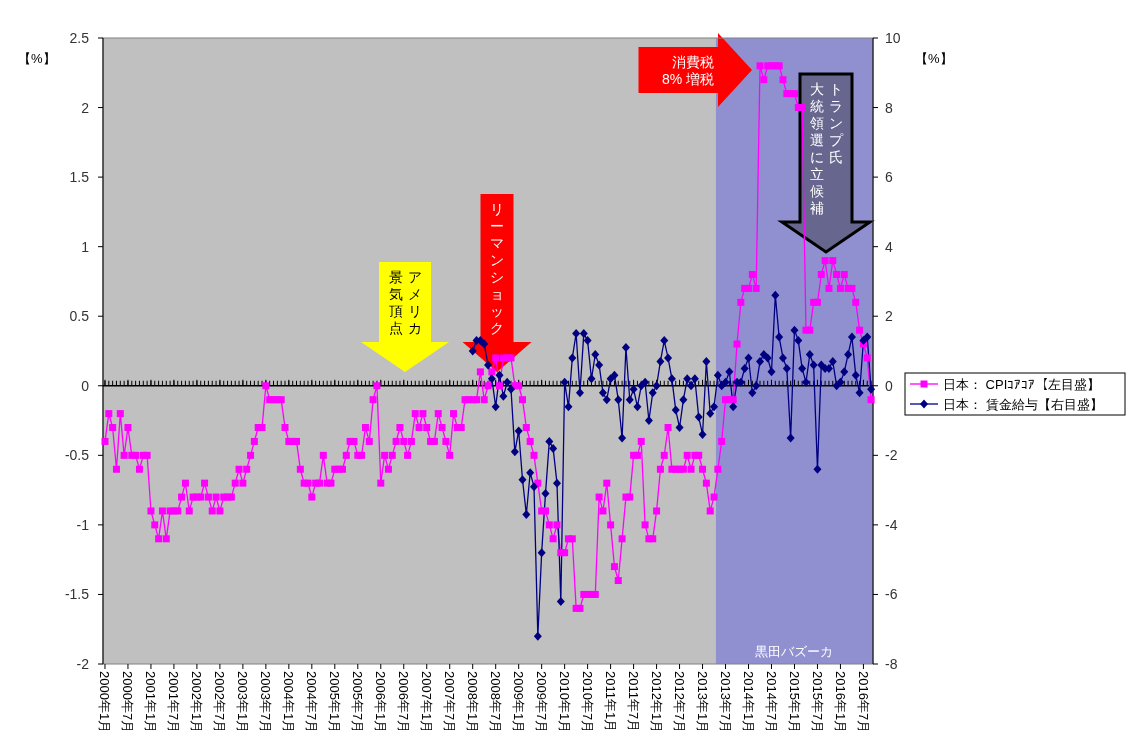 The width and height of the screenshot is (1130, 754). What do you see at coordinates (85, 107) in the screenshot?
I see `y-tick-label: 2` at bounding box center [85, 107].